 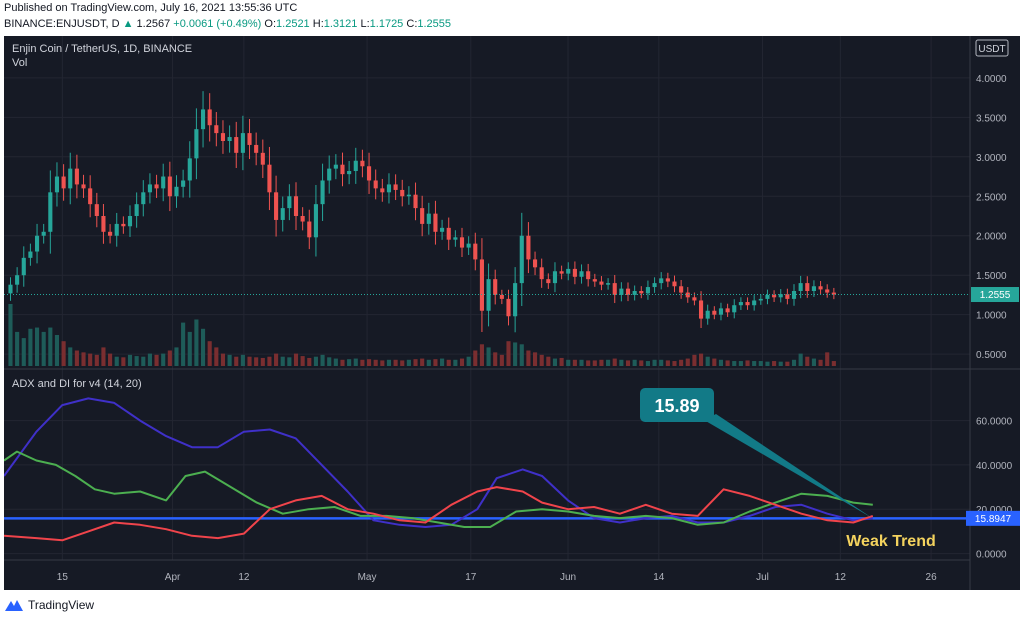 What do you see at coordinates (676, 406) in the screenshot?
I see `callout-text: 15.89` at bounding box center [676, 406].